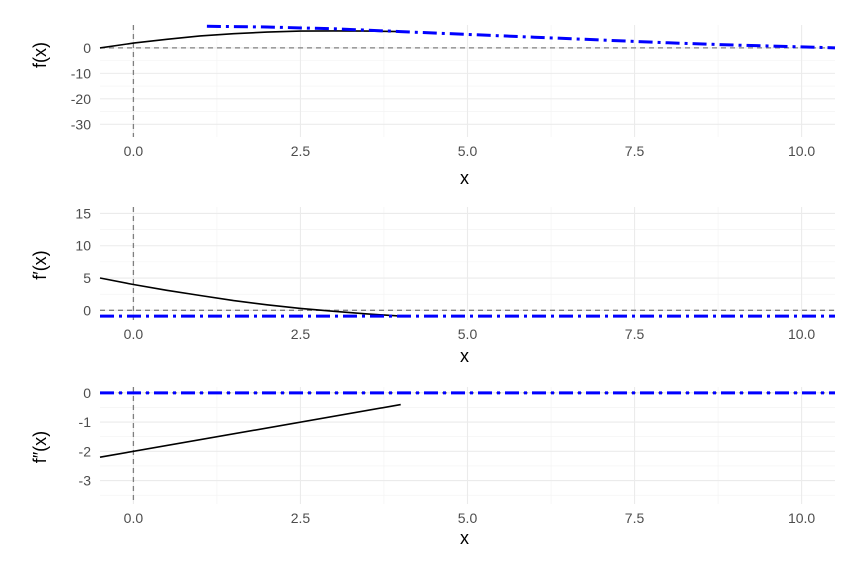 Image resolution: width=864 pixels, height=576 pixels. What do you see at coordinates (81, 99) in the screenshot?
I see `y-tick-label: -20` at bounding box center [81, 99].